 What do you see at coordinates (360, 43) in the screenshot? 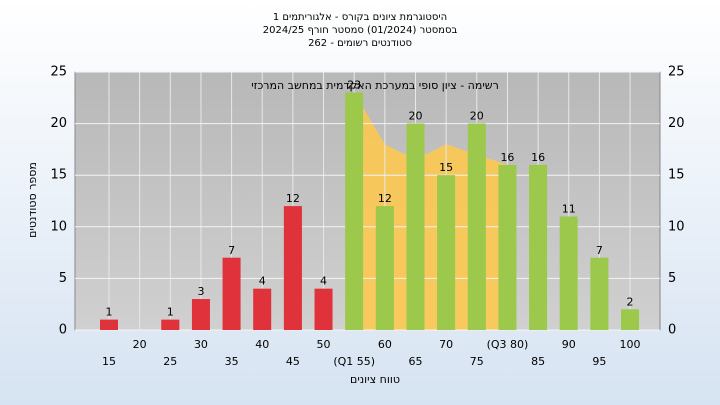
I see `title-line: סטודנטים רשומים - 262` at bounding box center [360, 43].